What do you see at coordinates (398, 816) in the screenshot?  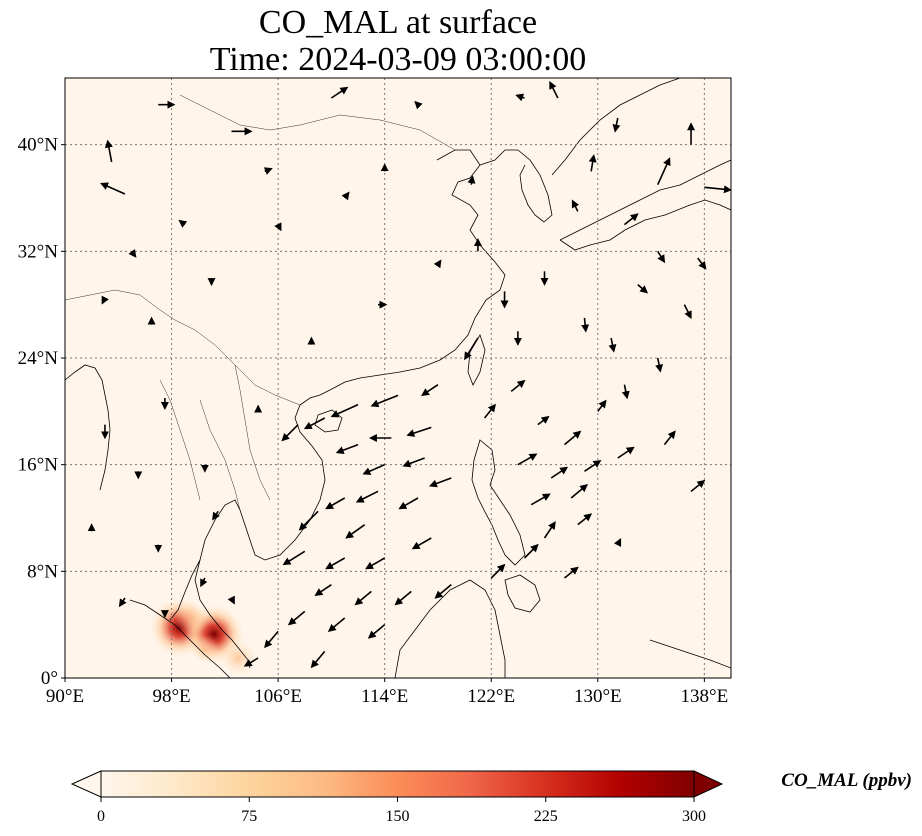 I see `colorbar-tick-label: 150` at bounding box center [398, 816].